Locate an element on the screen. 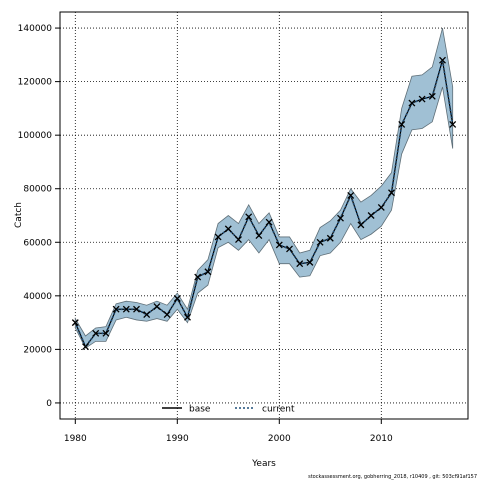  legend-base-label: base is located at coordinates (200, 410).